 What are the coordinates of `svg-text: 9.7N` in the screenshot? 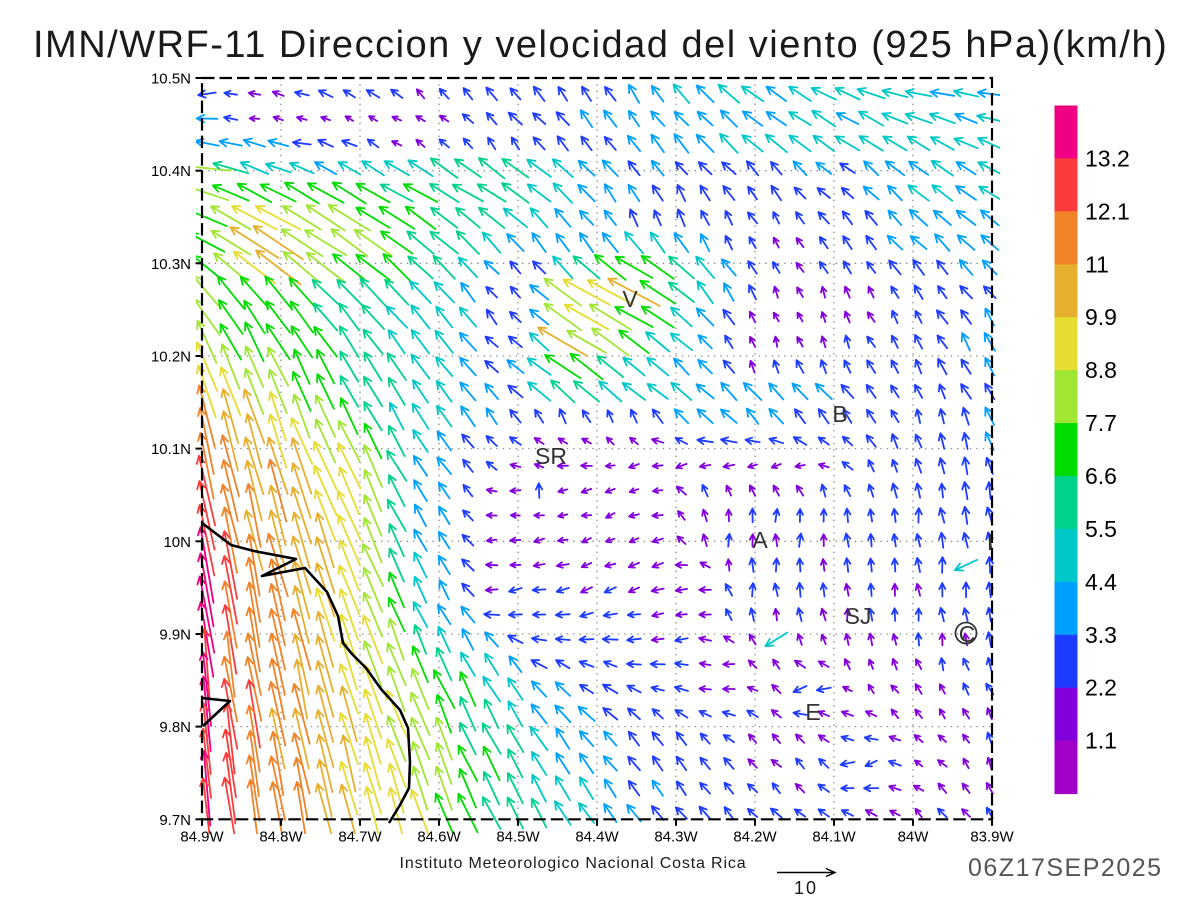 It's located at (175, 820).